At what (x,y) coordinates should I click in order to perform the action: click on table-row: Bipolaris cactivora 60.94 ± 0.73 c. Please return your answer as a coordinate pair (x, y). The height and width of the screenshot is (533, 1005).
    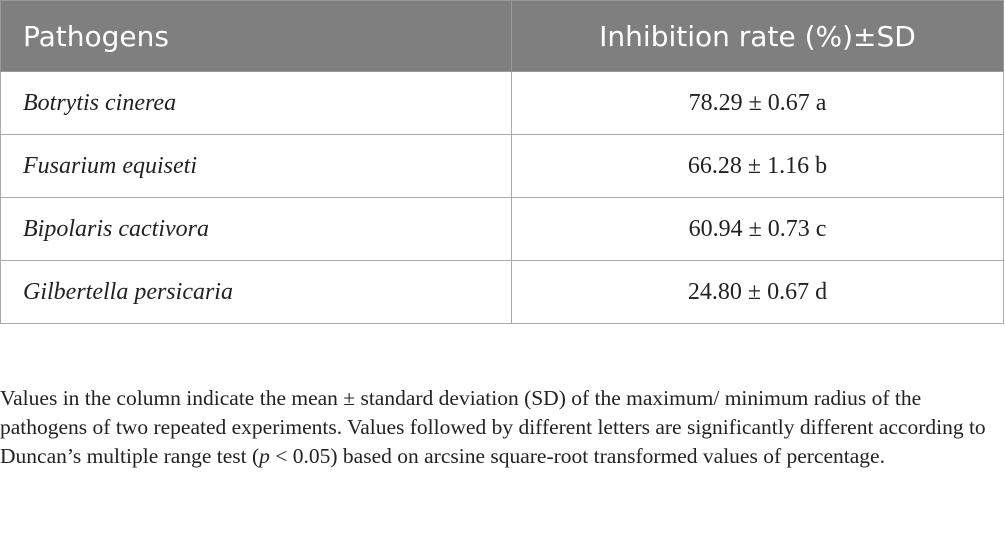
    Looking at the image, I should click on (502, 229).